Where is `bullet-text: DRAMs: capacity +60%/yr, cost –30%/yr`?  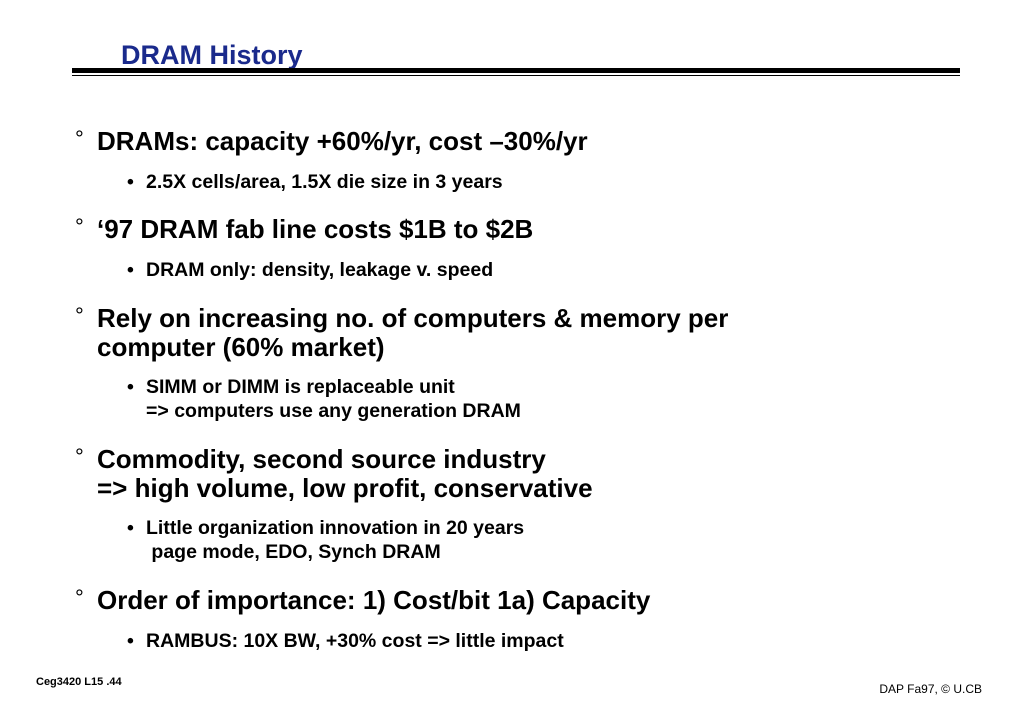
bullet-text: DRAMs: capacity +60%/yr, cost –30%/yr is located at coordinates (342, 141).